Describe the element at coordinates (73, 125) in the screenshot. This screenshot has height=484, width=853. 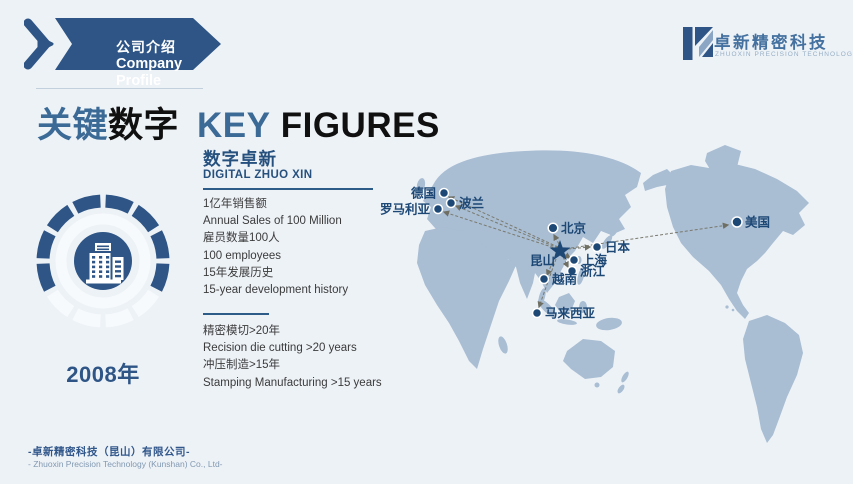
I see `title-zh-accent: 关键` at that location.